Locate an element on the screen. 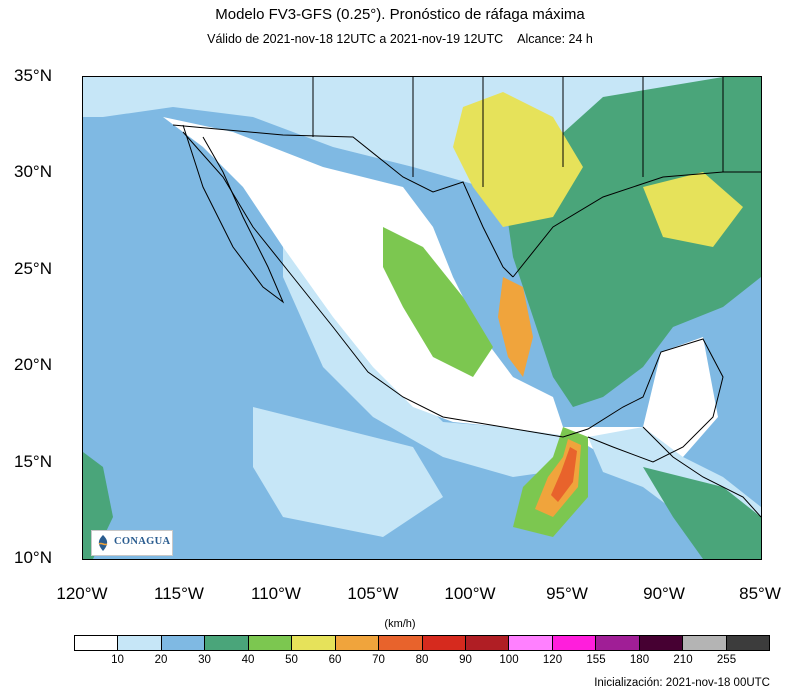 This screenshot has height=692, width=800. colorbar-units: (km/h) is located at coordinates (400, 624).